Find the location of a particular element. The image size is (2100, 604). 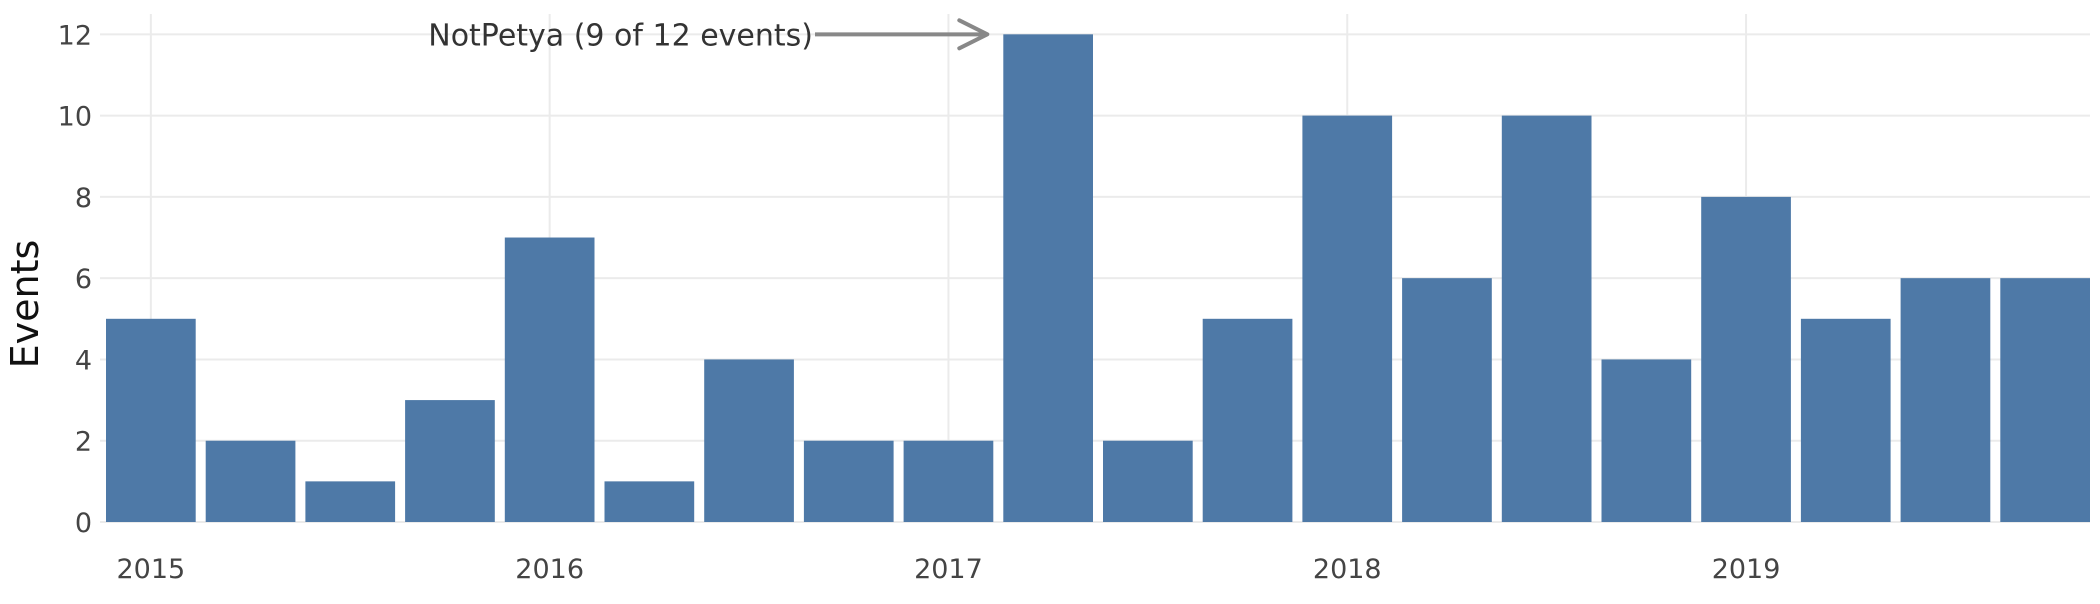

annotation: NotPetya (9 of 12 events) is located at coordinates (709, 35).